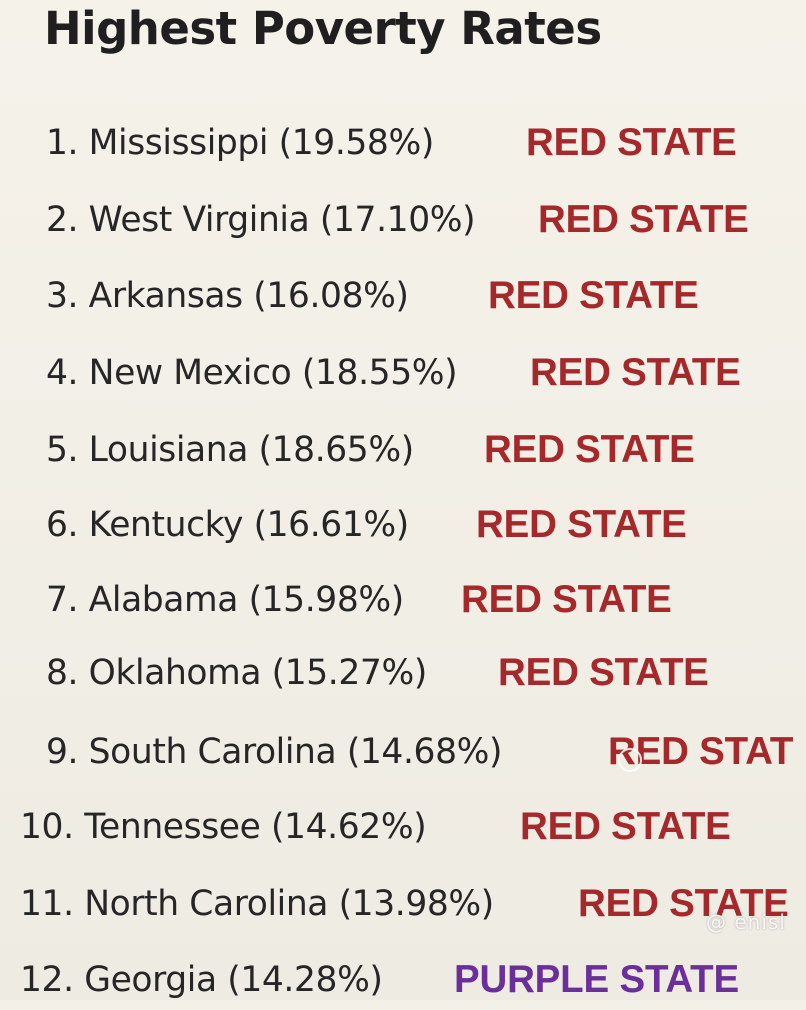  Describe the element at coordinates (236, 673) in the screenshot. I see `state-entry: 8. Oklahoma (15.27%)` at that location.